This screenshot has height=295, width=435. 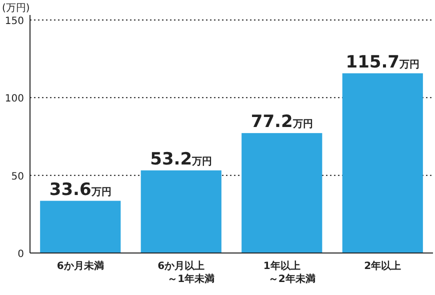 What do you see at coordinates (21, 254) in the screenshot?
I see `y-tick-label: 0` at bounding box center [21, 254].